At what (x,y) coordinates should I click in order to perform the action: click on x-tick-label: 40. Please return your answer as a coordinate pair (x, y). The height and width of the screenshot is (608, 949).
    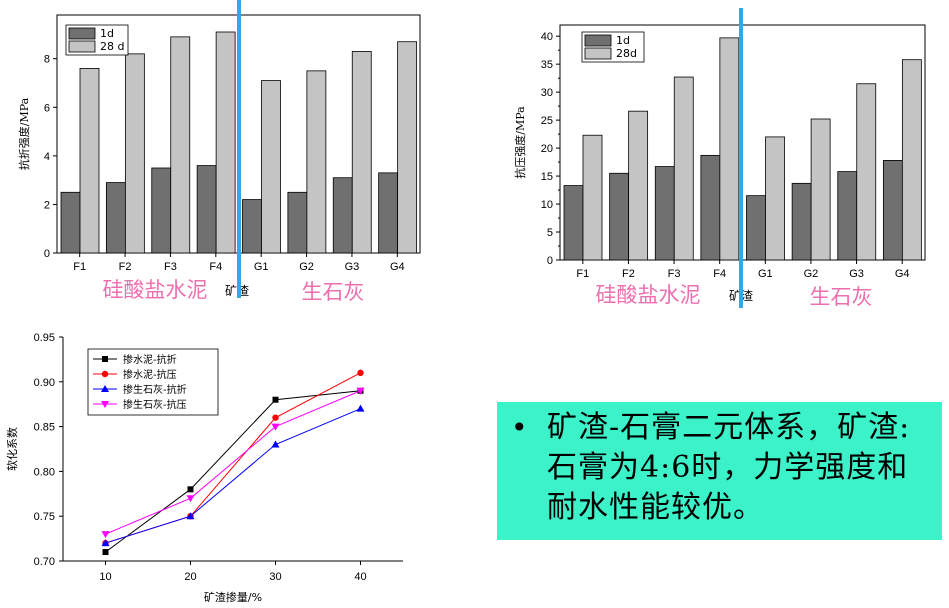
    Looking at the image, I should click on (360, 577).